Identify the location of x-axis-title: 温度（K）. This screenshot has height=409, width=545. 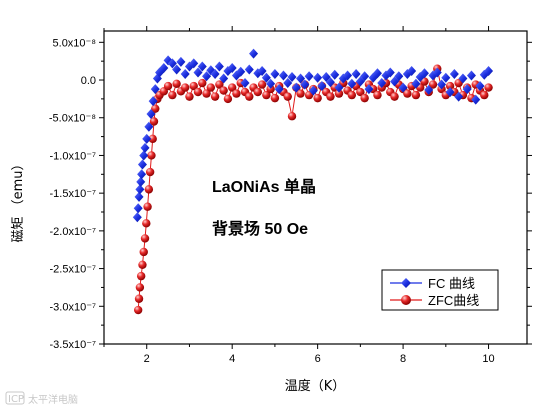
(315, 386).